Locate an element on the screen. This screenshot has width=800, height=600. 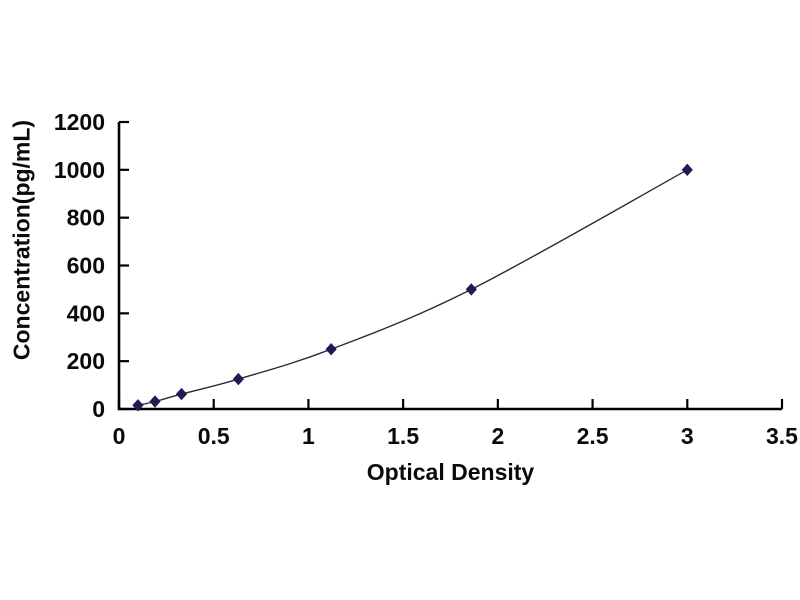
x-tick-label: 2.5 is located at coordinates (593, 436).